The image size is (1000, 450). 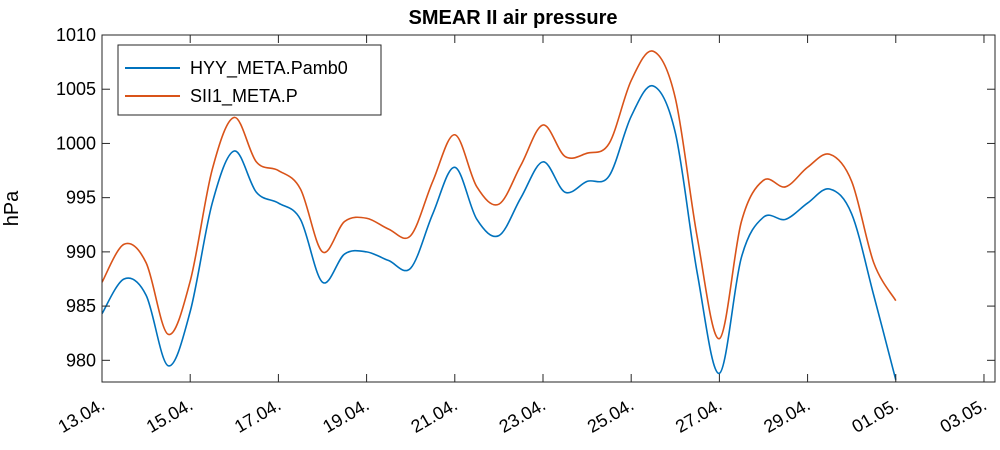 I want to click on x-tick-label: 03.05., so click(x=963, y=416).